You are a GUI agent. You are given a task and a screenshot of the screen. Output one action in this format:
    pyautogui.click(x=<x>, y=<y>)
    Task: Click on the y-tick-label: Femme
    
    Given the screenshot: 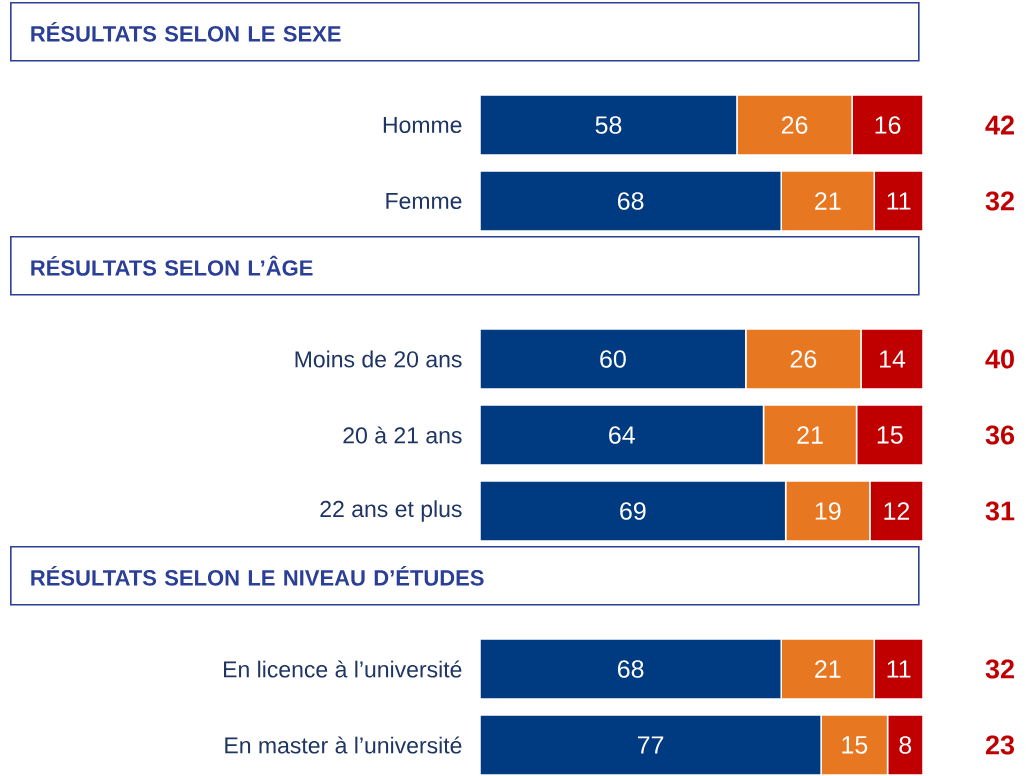 What is the action you would take?
    pyautogui.click(x=424, y=201)
    